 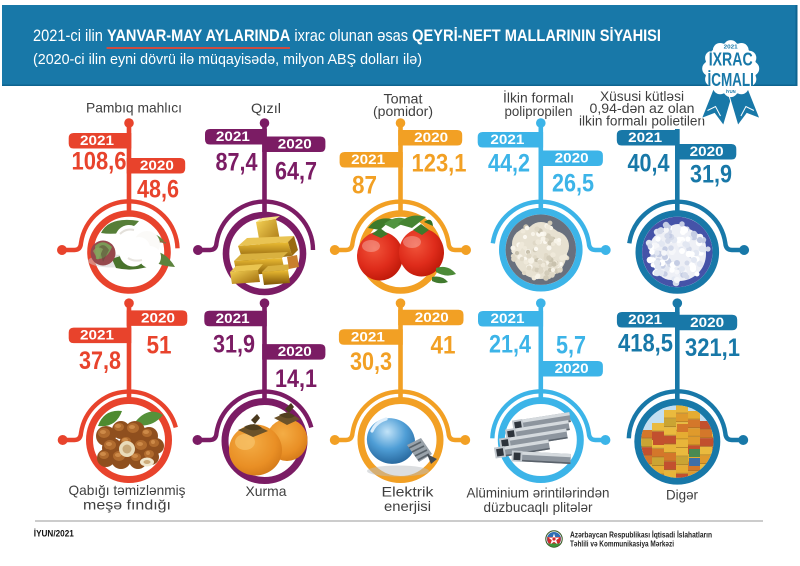 I want to click on svg-text: Xurma, so click(x=266, y=491).